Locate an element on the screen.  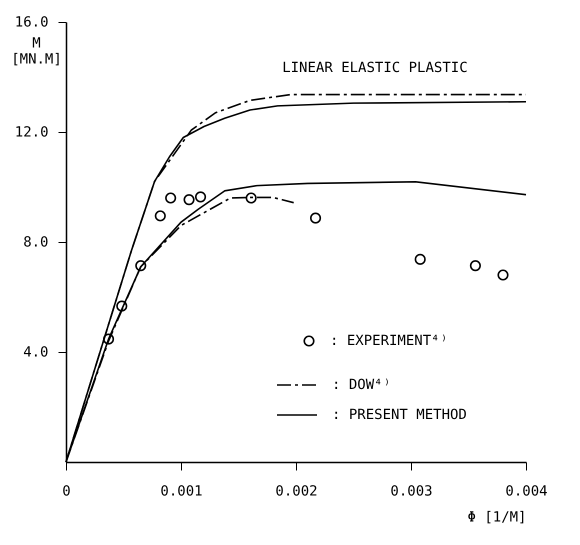
legend-label: : EXPERIMENT⁴⁾ is located at coordinates (389, 341).